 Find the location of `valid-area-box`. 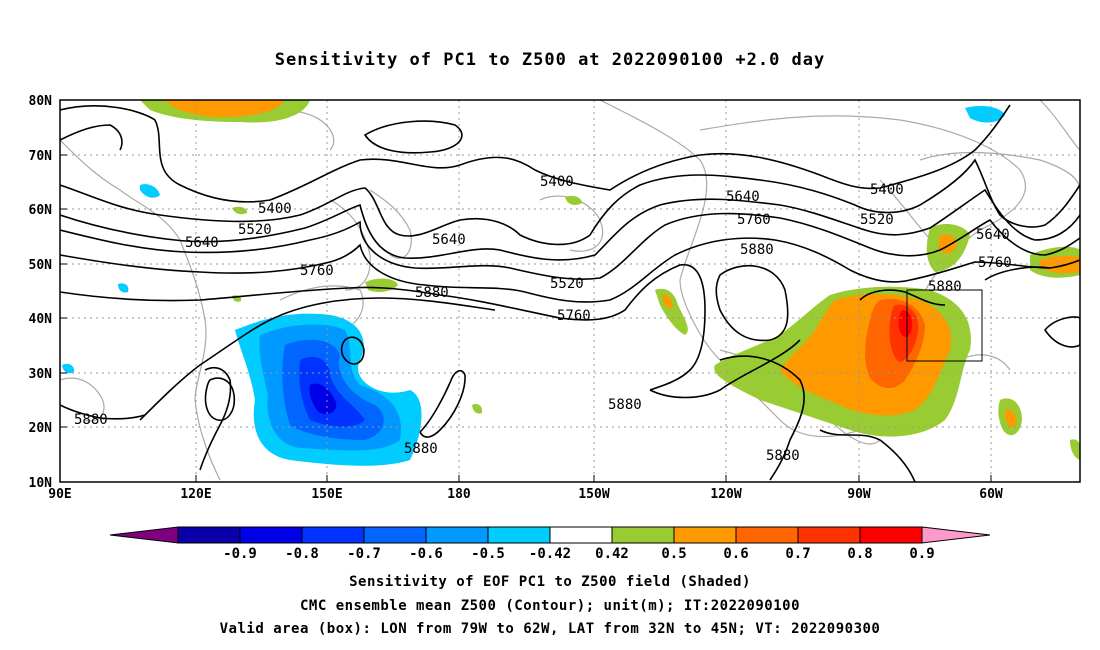

valid-area-box is located at coordinates (944, 325).